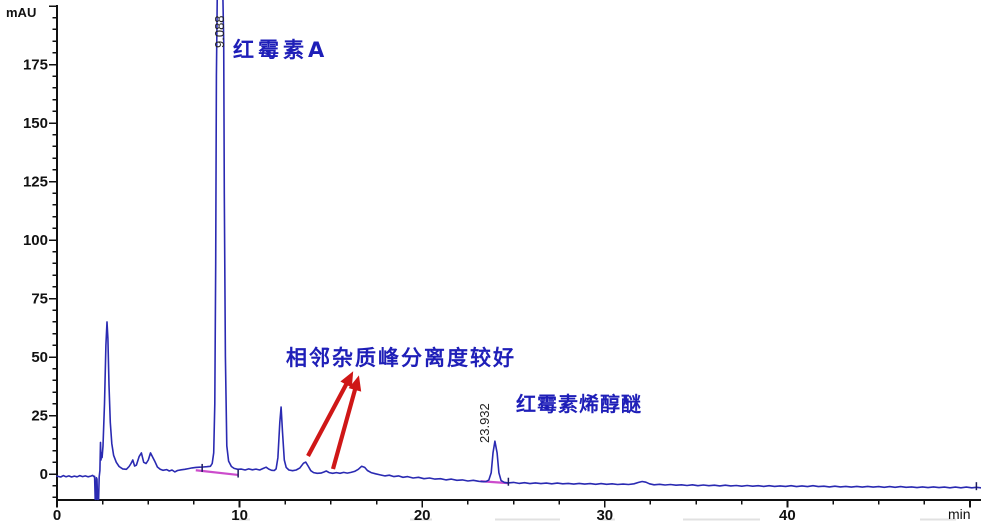 This screenshot has height=523, width=981. I want to click on retention-time-label-erythromycin-a: 9.088, so click(219, 31).